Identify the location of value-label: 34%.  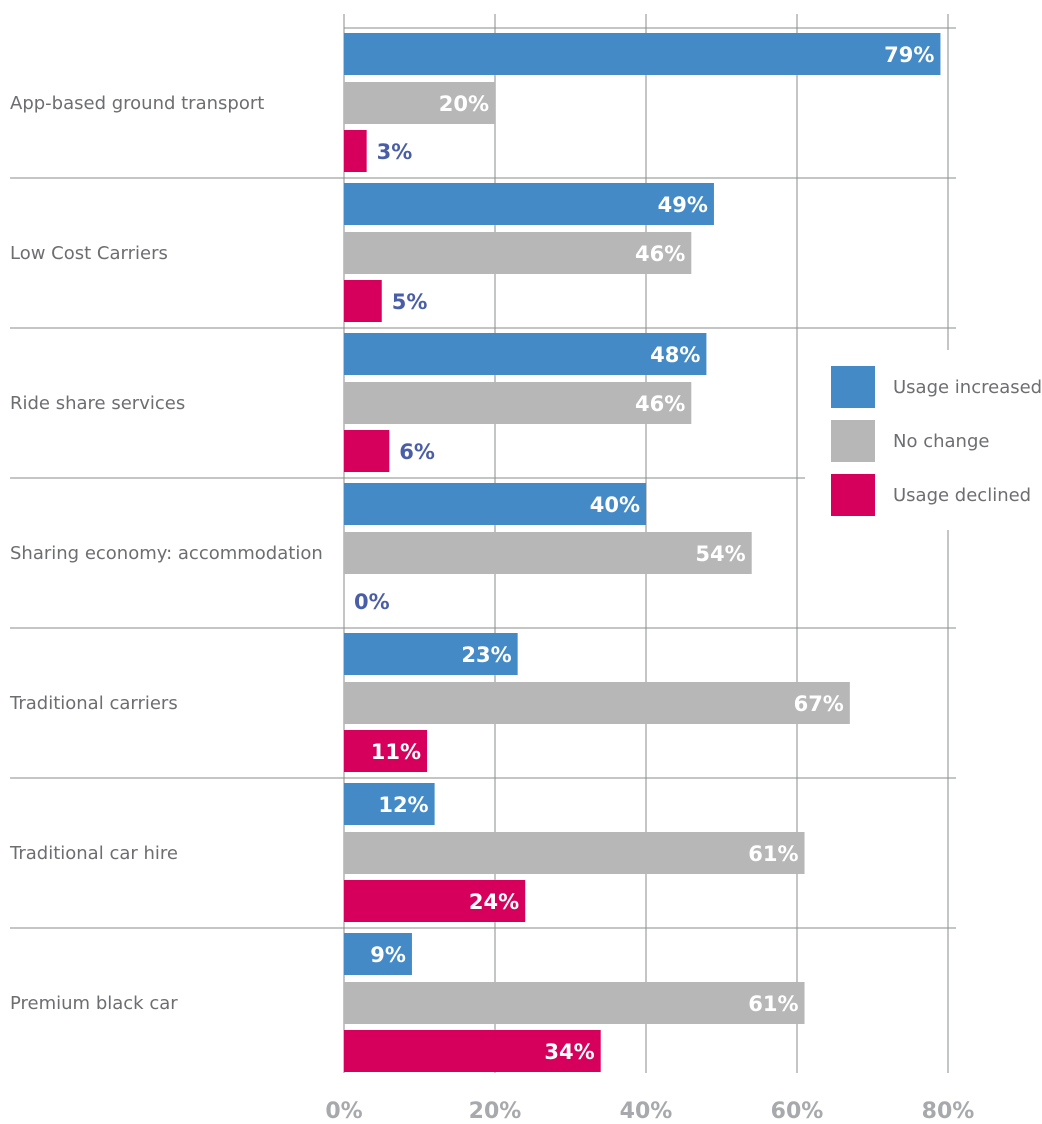
(569, 1052).